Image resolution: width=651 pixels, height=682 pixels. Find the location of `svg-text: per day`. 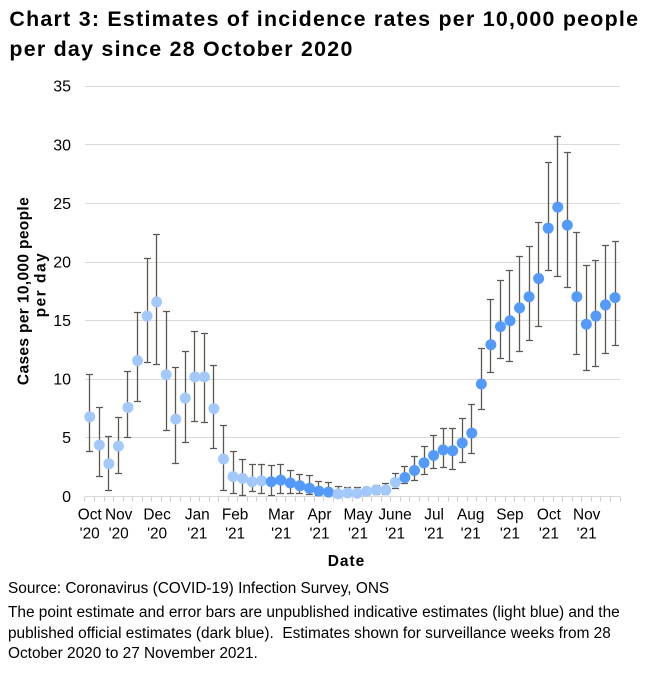

svg-text: per day is located at coordinates (41, 285).